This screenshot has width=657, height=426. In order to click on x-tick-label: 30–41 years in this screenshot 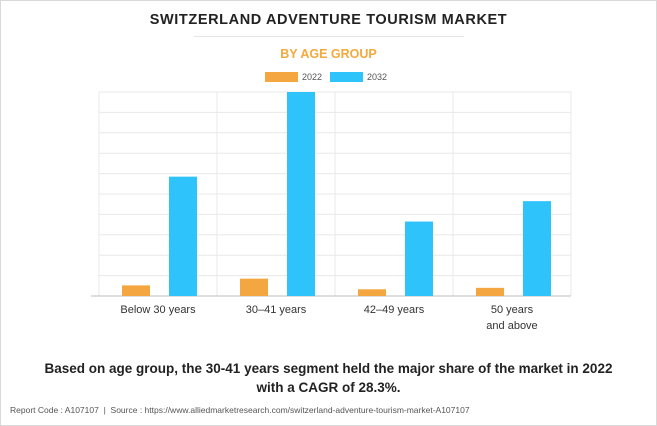, I will do `click(276, 310)`.